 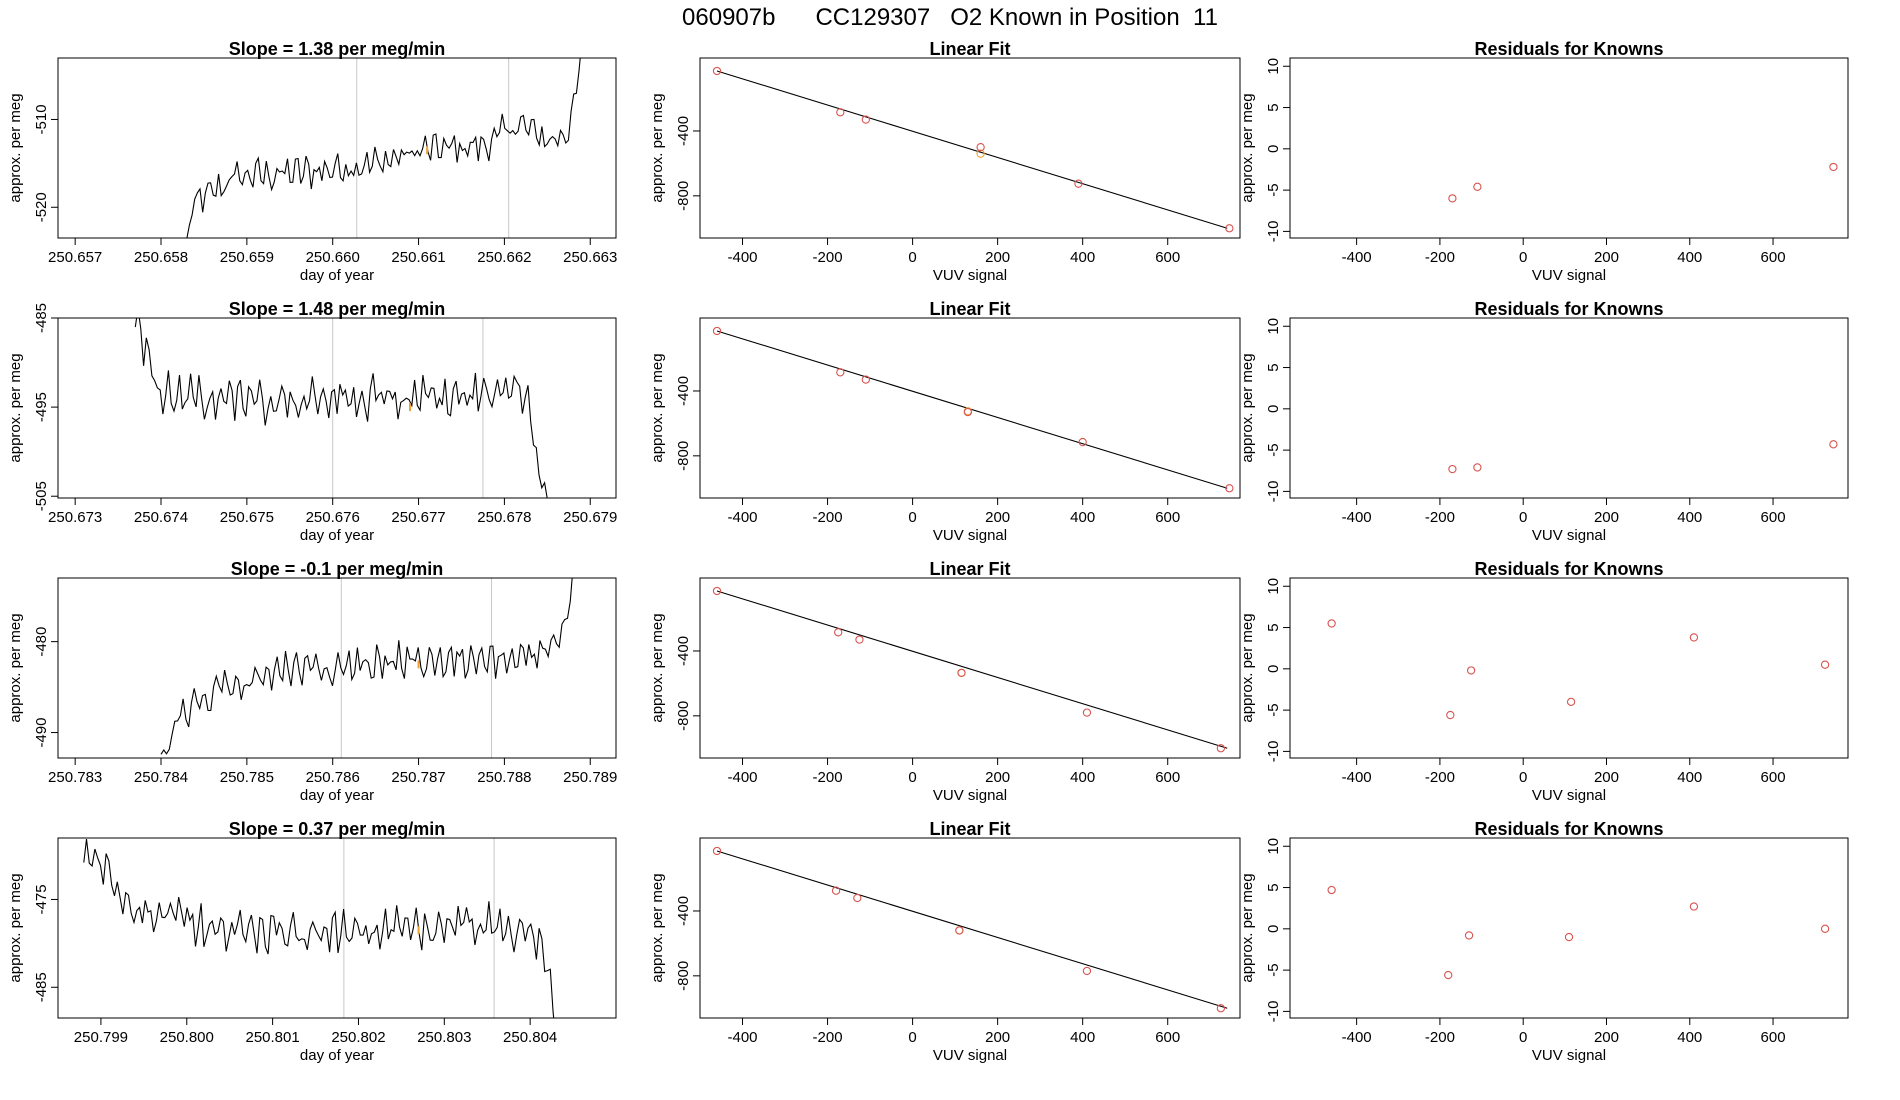 What do you see at coordinates (337, 569) in the screenshot?
I see `chart-title: Slope = -0.1 per meg/min` at bounding box center [337, 569].